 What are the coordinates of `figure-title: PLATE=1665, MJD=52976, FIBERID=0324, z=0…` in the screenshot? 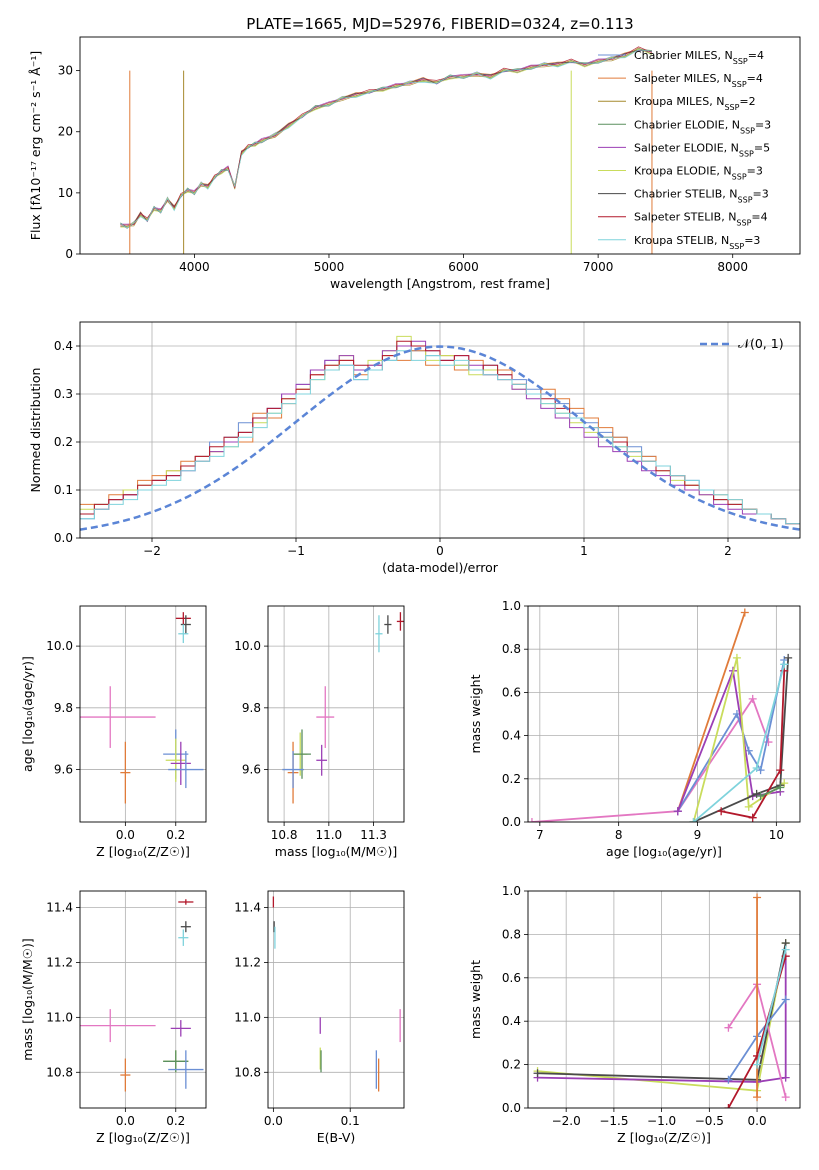 It's located at (439, 24).